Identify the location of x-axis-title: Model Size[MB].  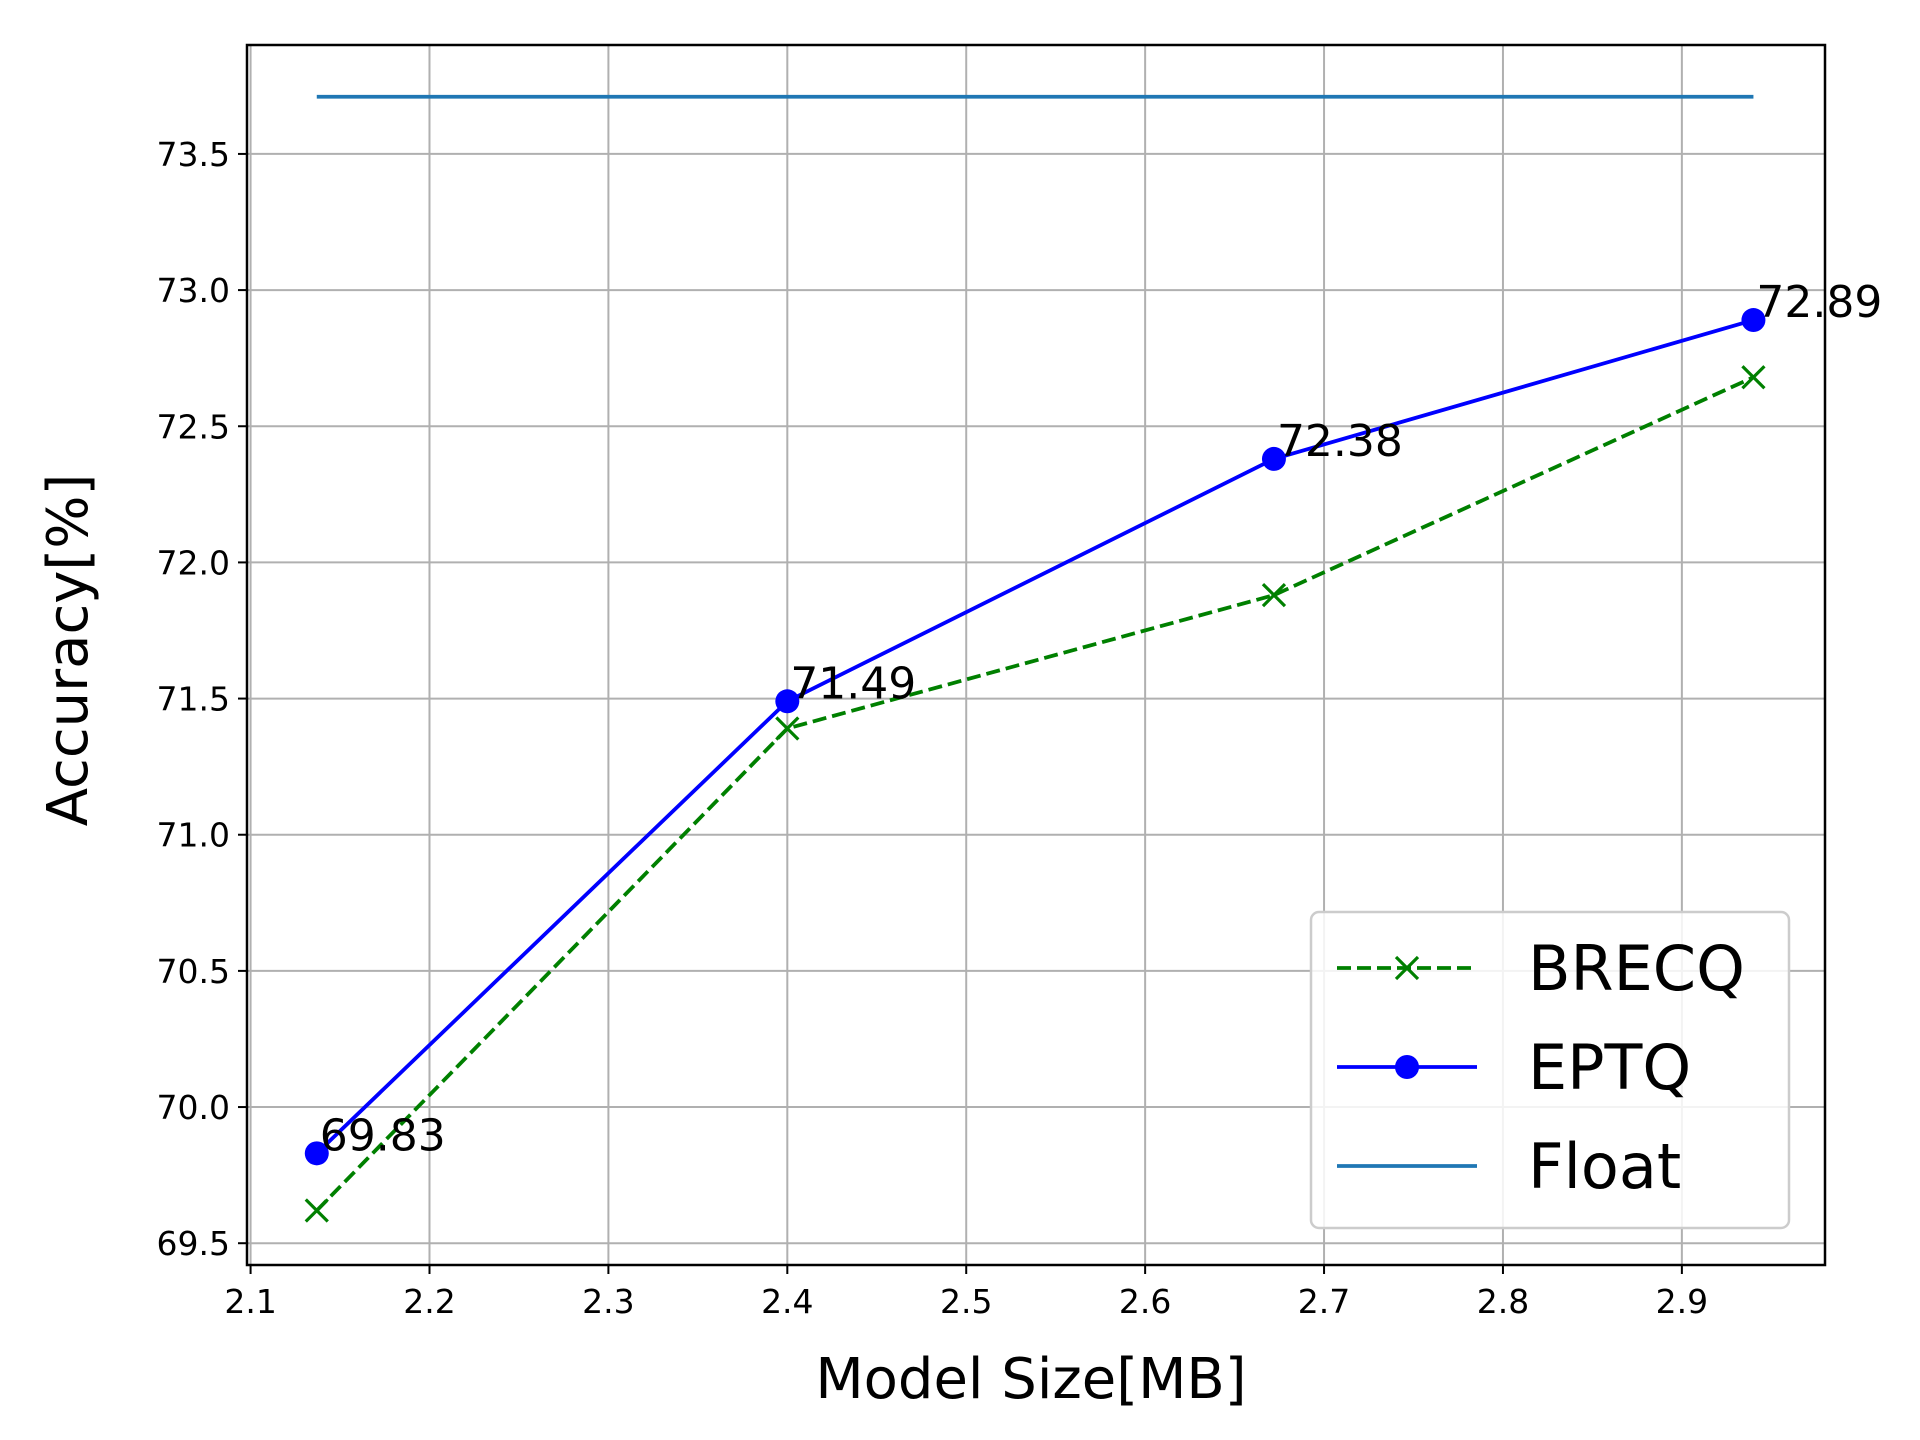
(1030, 1379).